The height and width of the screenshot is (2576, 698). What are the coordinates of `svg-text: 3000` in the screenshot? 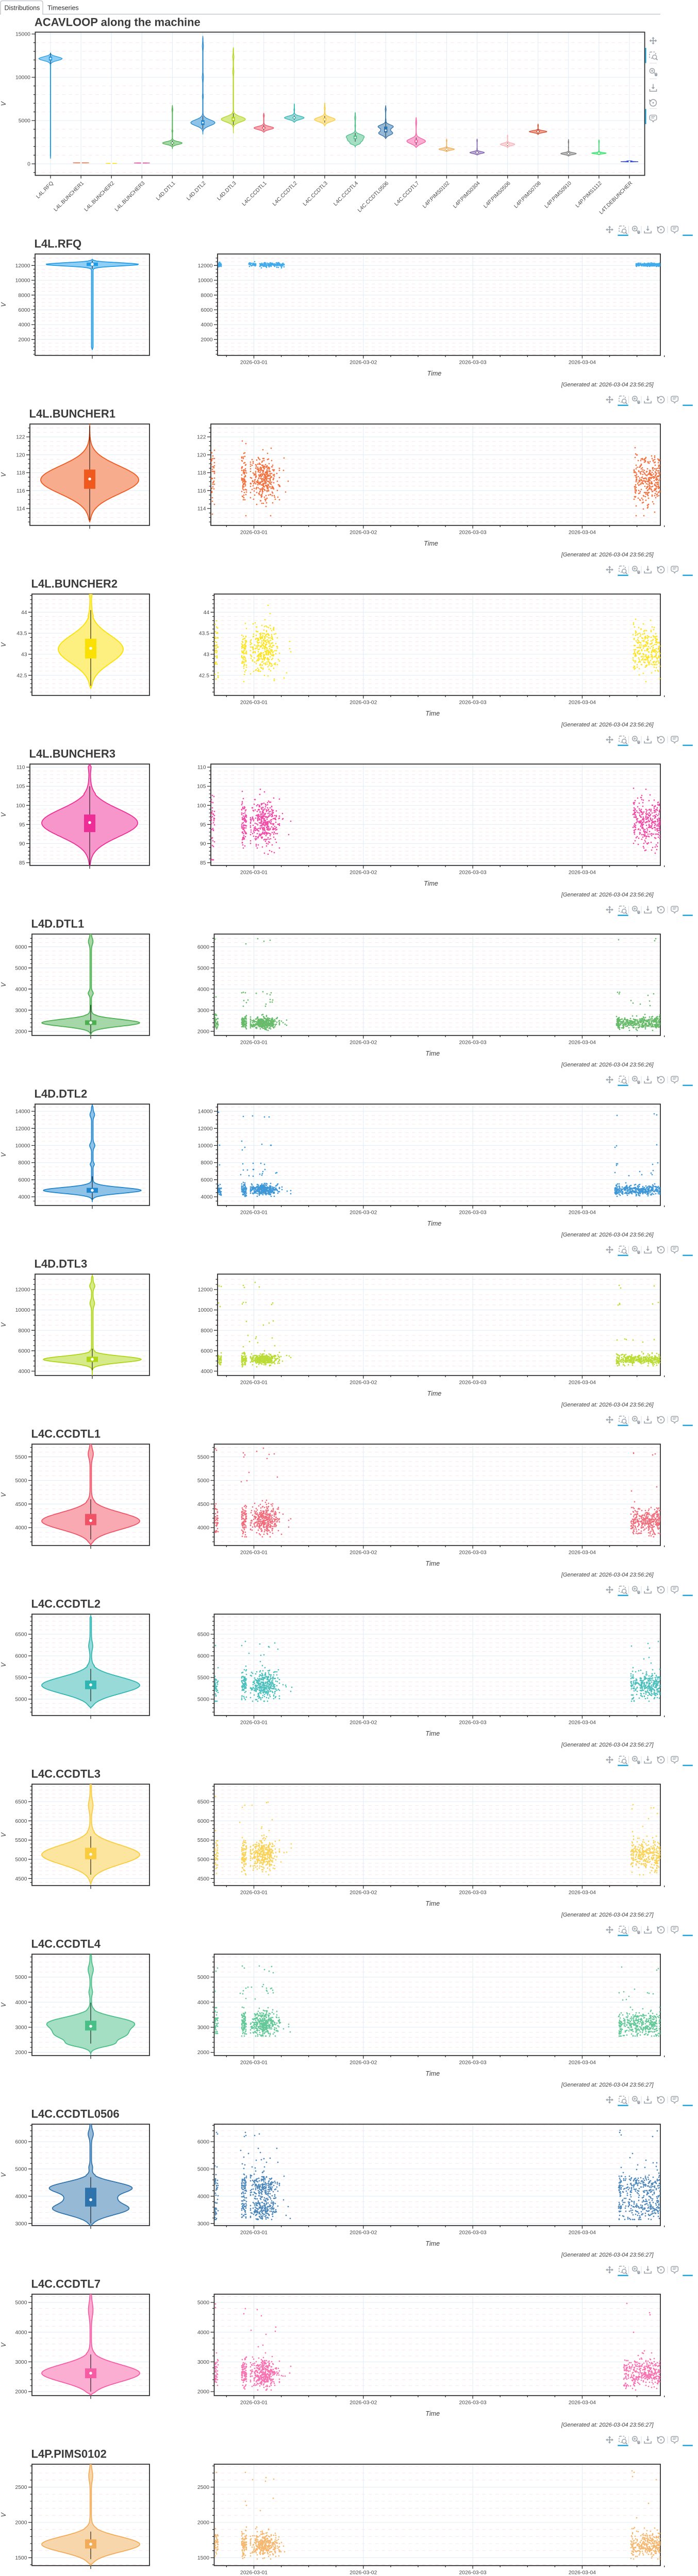 It's located at (203, 2362).